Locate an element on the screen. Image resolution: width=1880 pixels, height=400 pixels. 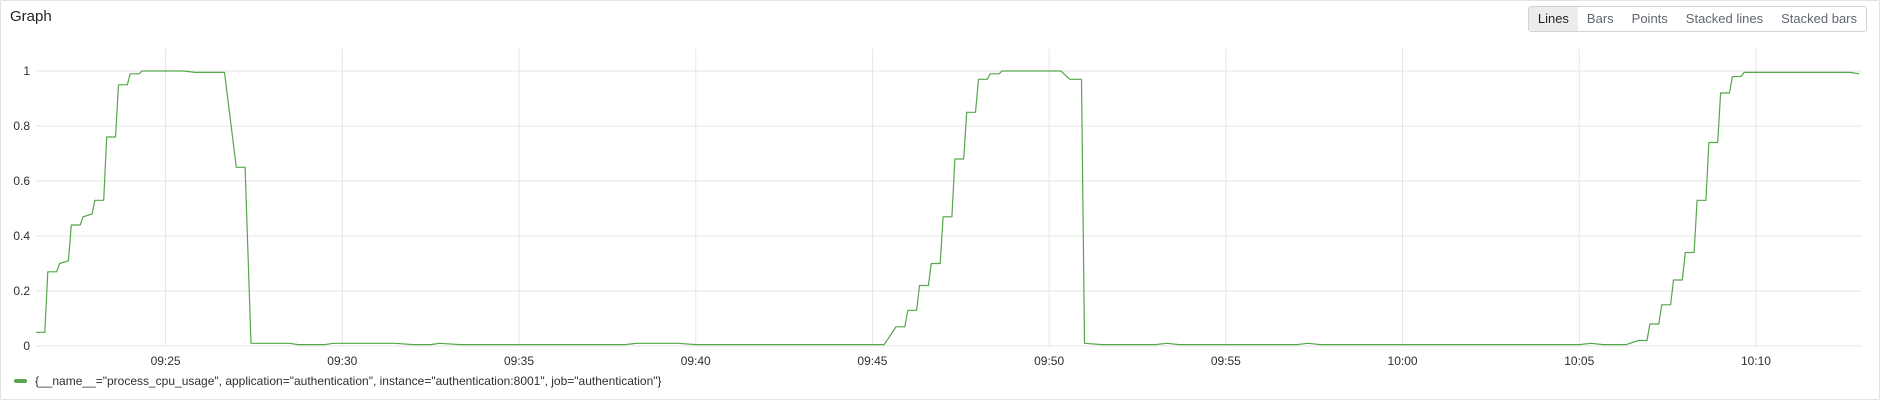
y-axis-ticks: 0 0.2 0.4 0.6 0.8 1 is located at coordinates (21, 208).